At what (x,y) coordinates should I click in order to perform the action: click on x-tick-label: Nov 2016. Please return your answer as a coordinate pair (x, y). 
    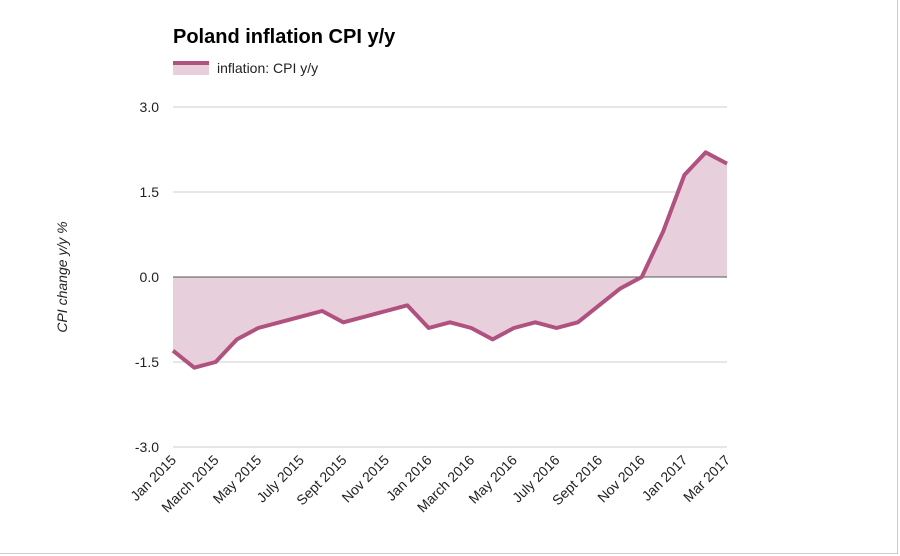
    Looking at the image, I should click on (621, 479).